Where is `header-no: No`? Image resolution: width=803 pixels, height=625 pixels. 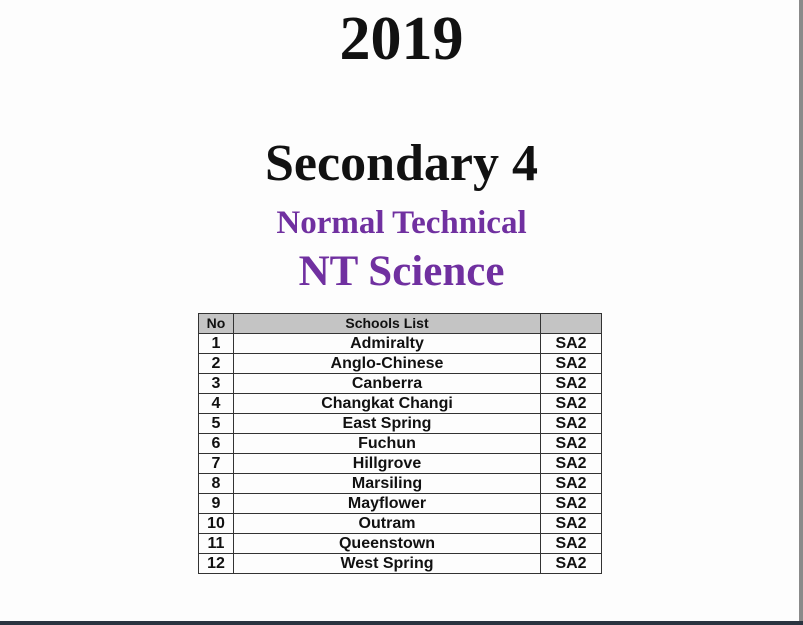 header-no: No is located at coordinates (216, 323).